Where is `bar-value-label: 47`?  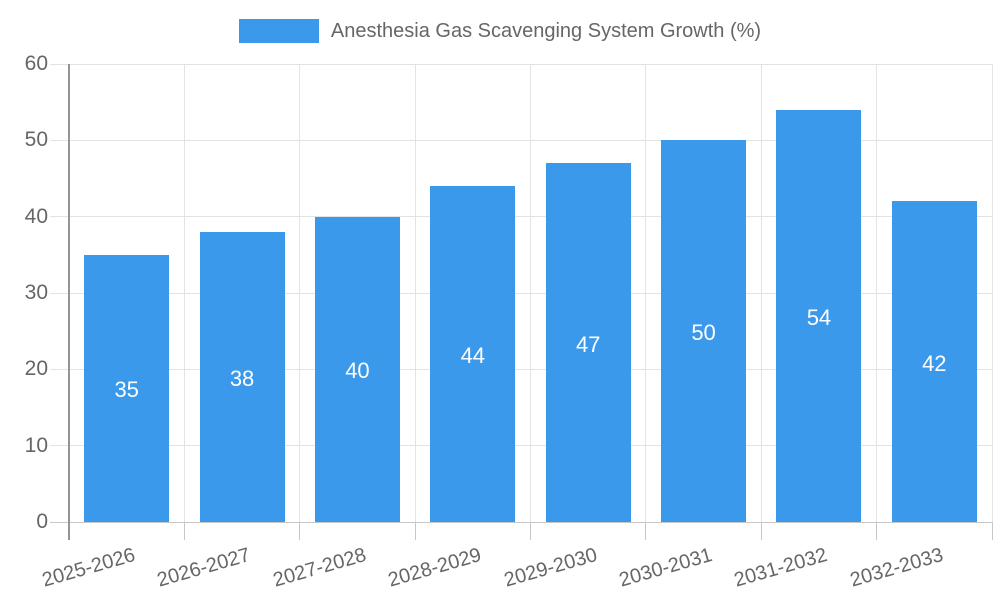
bar-value-label: 47 is located at coordinates (588, 344).